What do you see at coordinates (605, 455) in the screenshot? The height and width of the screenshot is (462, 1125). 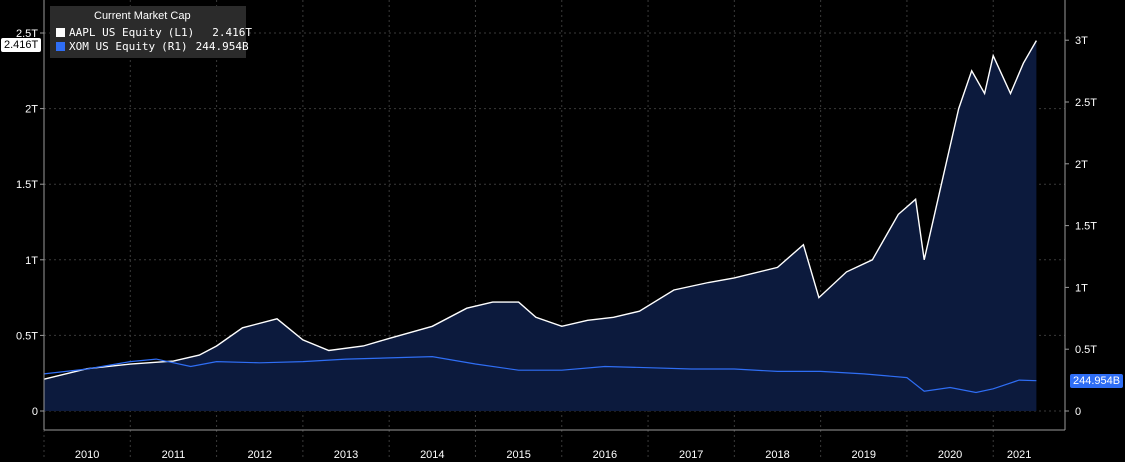 I see `x-tick-label: 2016` at bounding box center [605, 455].